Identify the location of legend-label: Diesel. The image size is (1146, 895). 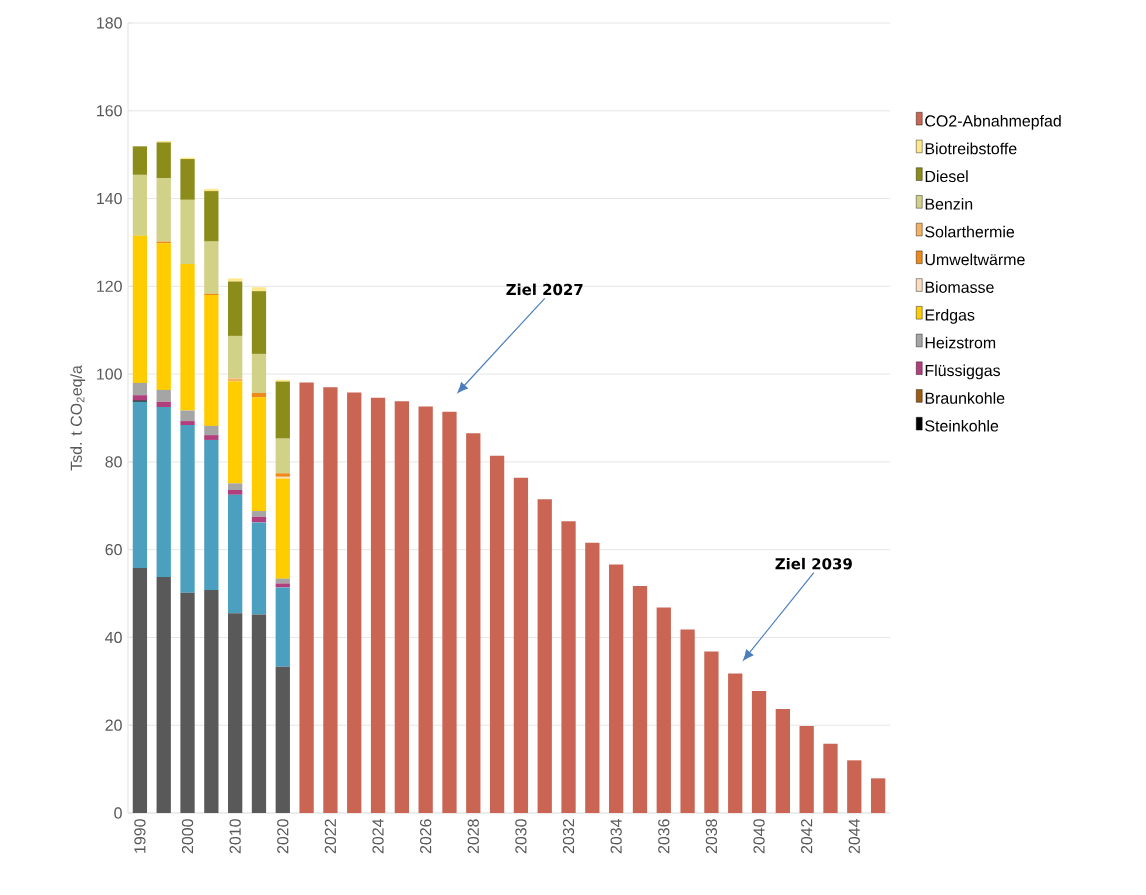
(946, 176).